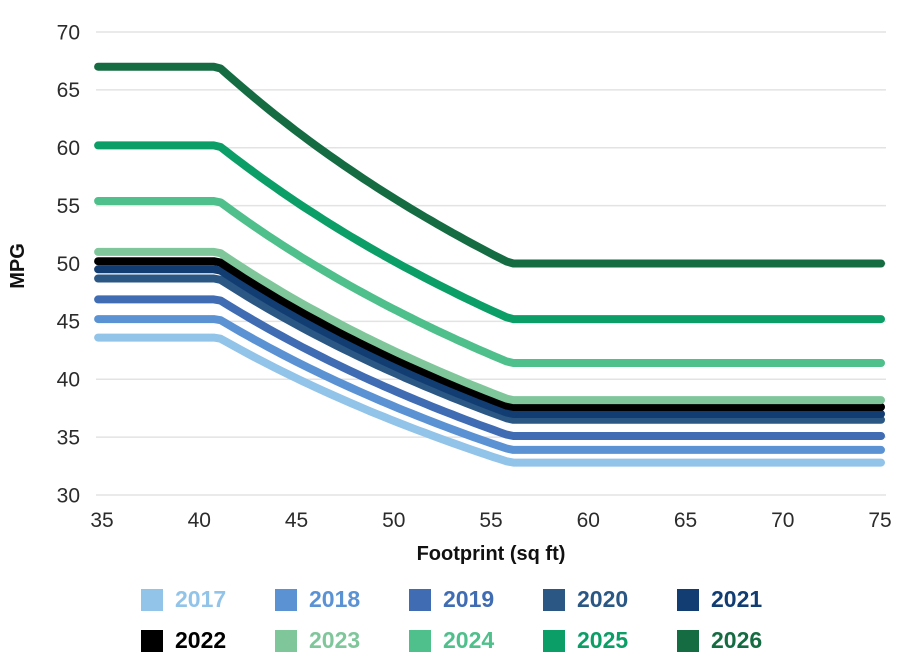 Image resolution: width=900 pixels, height=659 pixels. What do you see at coordinates (201, 599) in the screenshot?
I see `legend-label: 2017` at bounding box center [201, 599].